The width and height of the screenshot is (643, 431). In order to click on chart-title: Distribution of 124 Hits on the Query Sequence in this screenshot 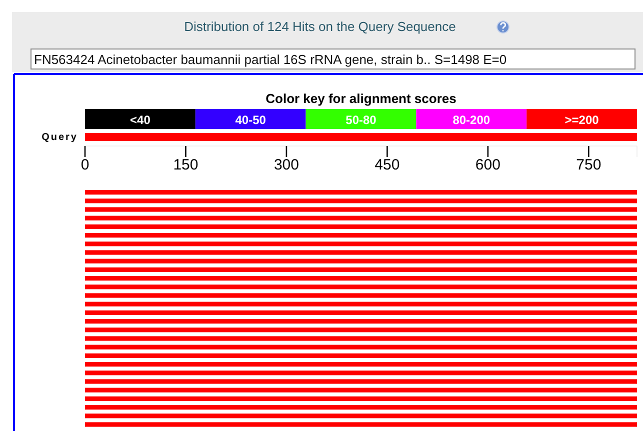, I will do `click(320, 26)`.